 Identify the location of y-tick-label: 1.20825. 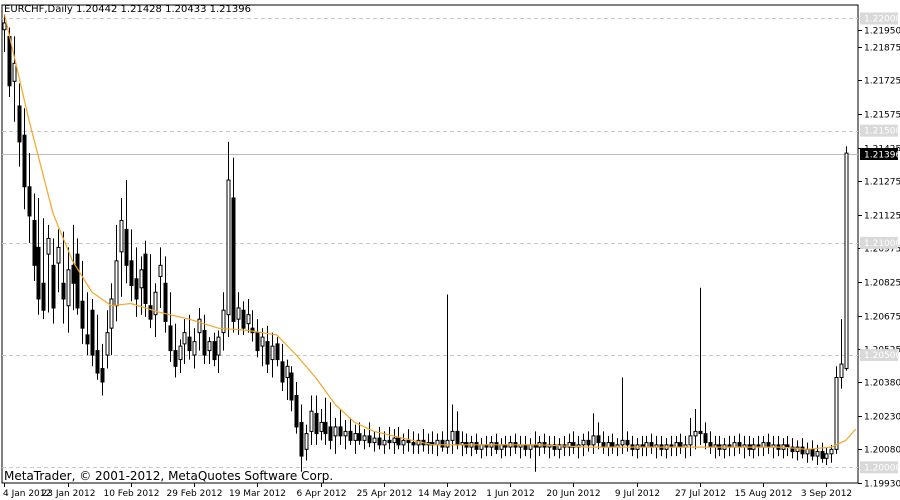
(882, 284).